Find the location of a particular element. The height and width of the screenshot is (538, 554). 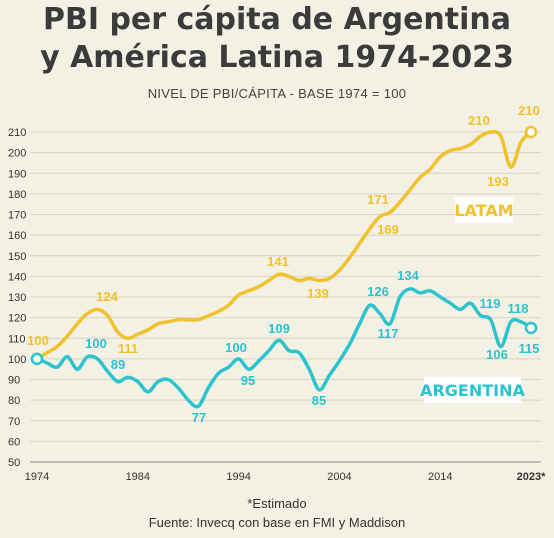

y-tick-label: 90 is located at coordinates (14, 381).